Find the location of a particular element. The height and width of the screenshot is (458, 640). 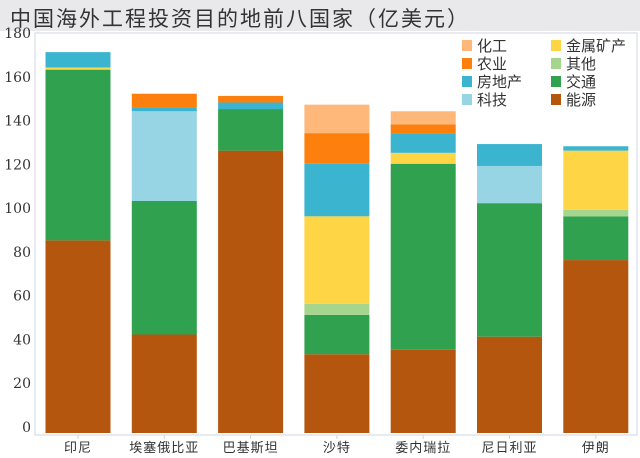

title-bar: 中国海外工程投资目的地前八国家（亿美元） is located at coordinates (320, 15).